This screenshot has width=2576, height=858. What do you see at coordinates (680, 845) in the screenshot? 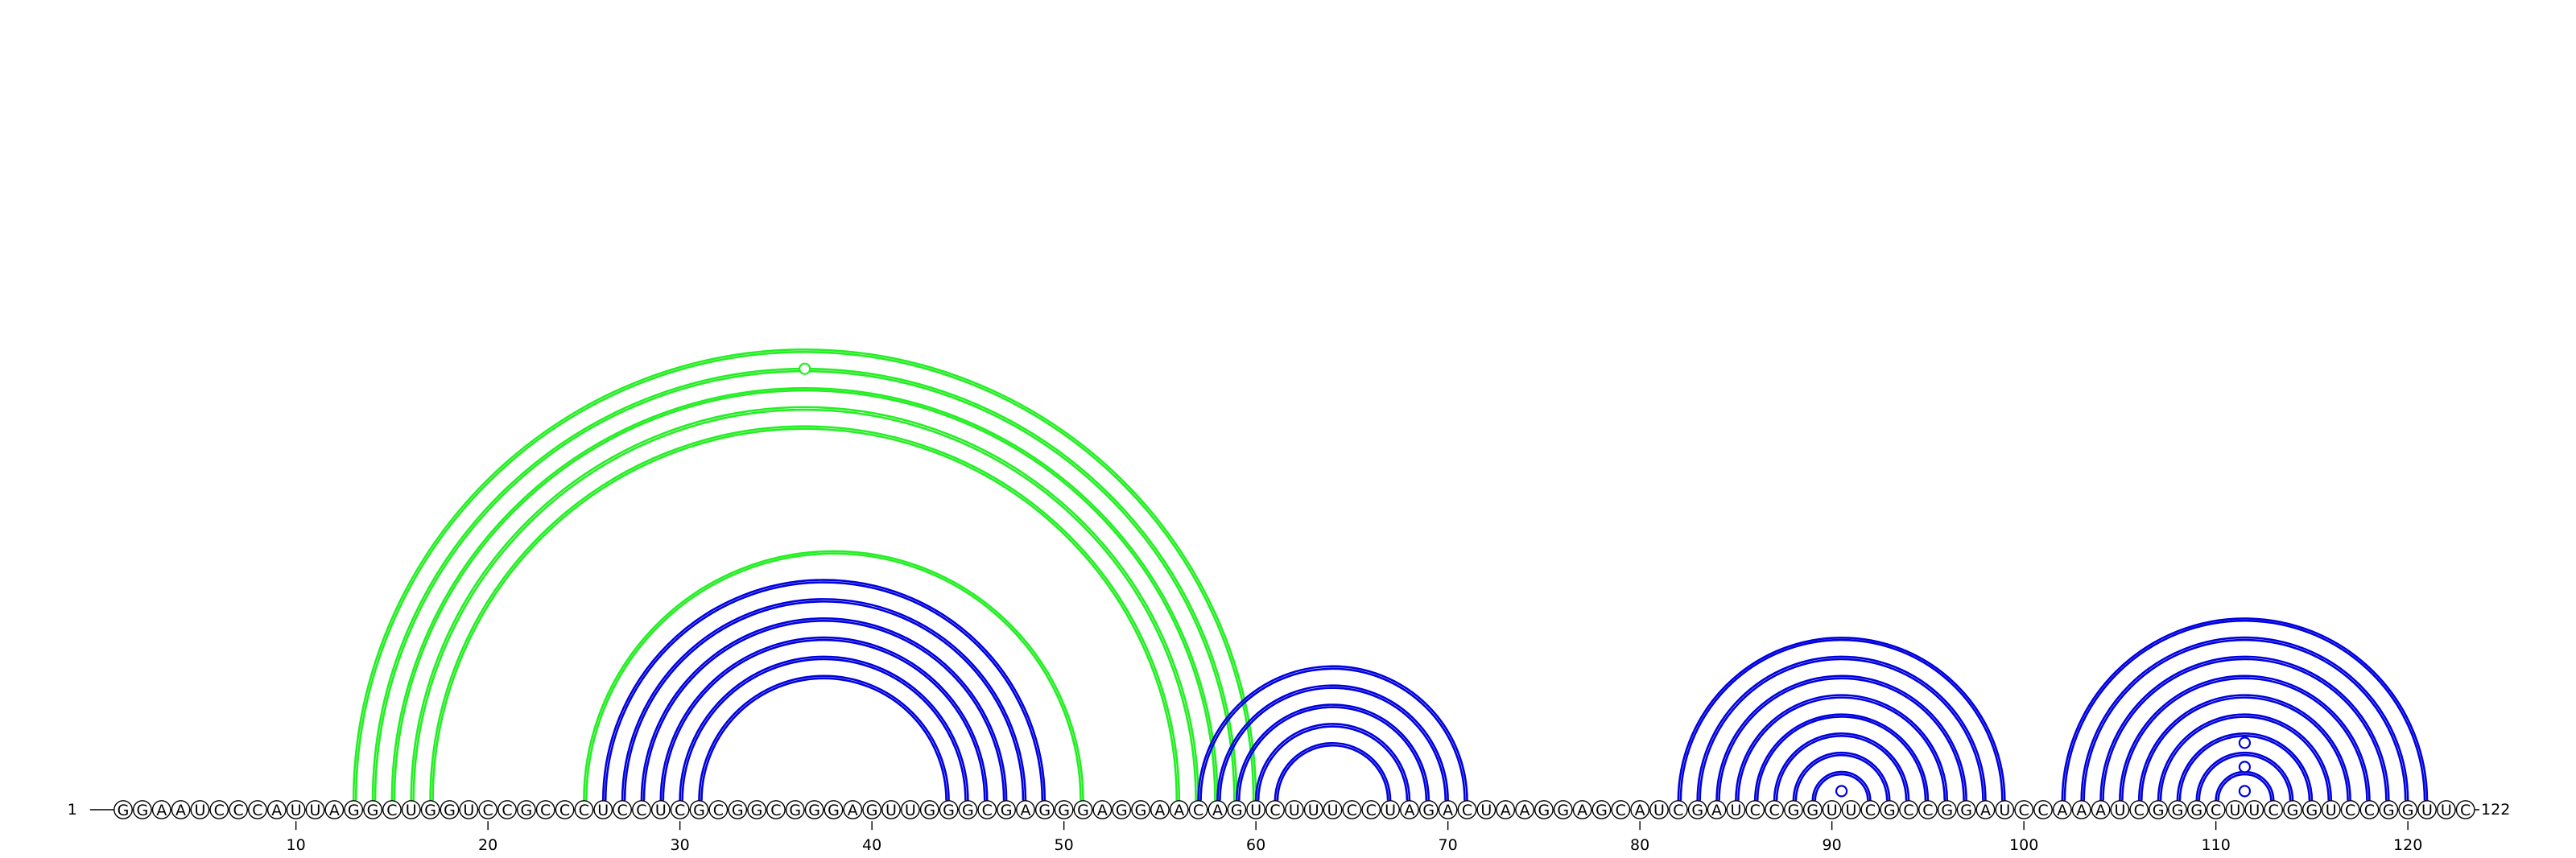
I see `tick-label: 30` at bounding box center [680, 845].